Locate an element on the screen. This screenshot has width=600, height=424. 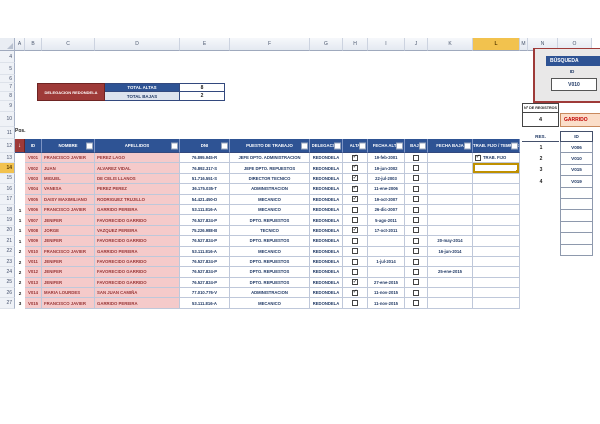
row-header-13: 13 is located at coordinates (7, 158).